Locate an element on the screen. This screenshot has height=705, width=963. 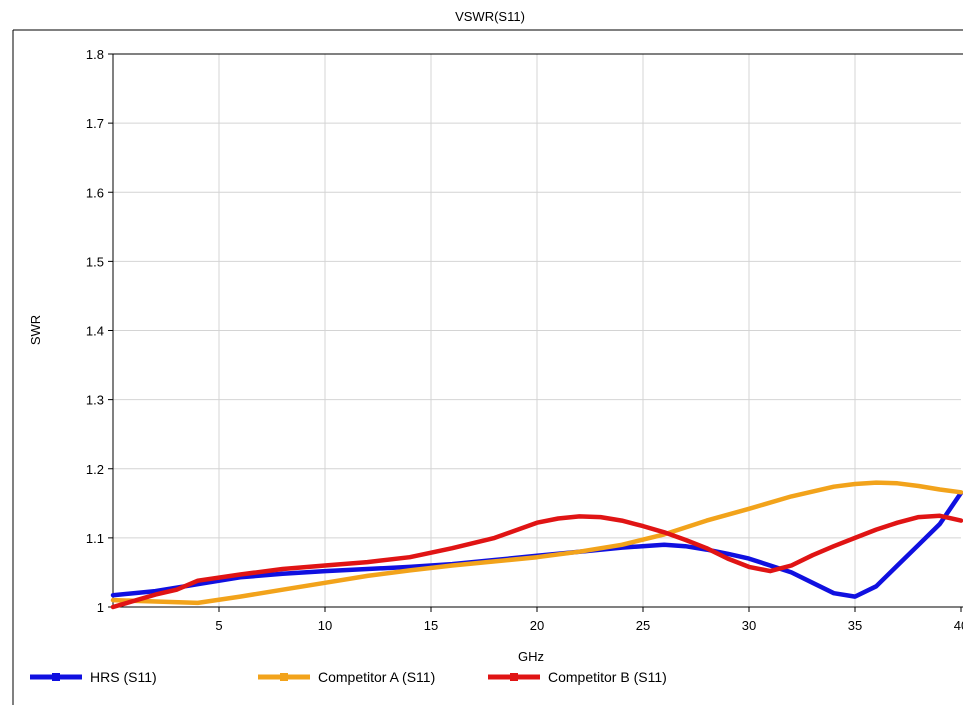
x-tick-label: 35 is located at coordinates (855, 625).